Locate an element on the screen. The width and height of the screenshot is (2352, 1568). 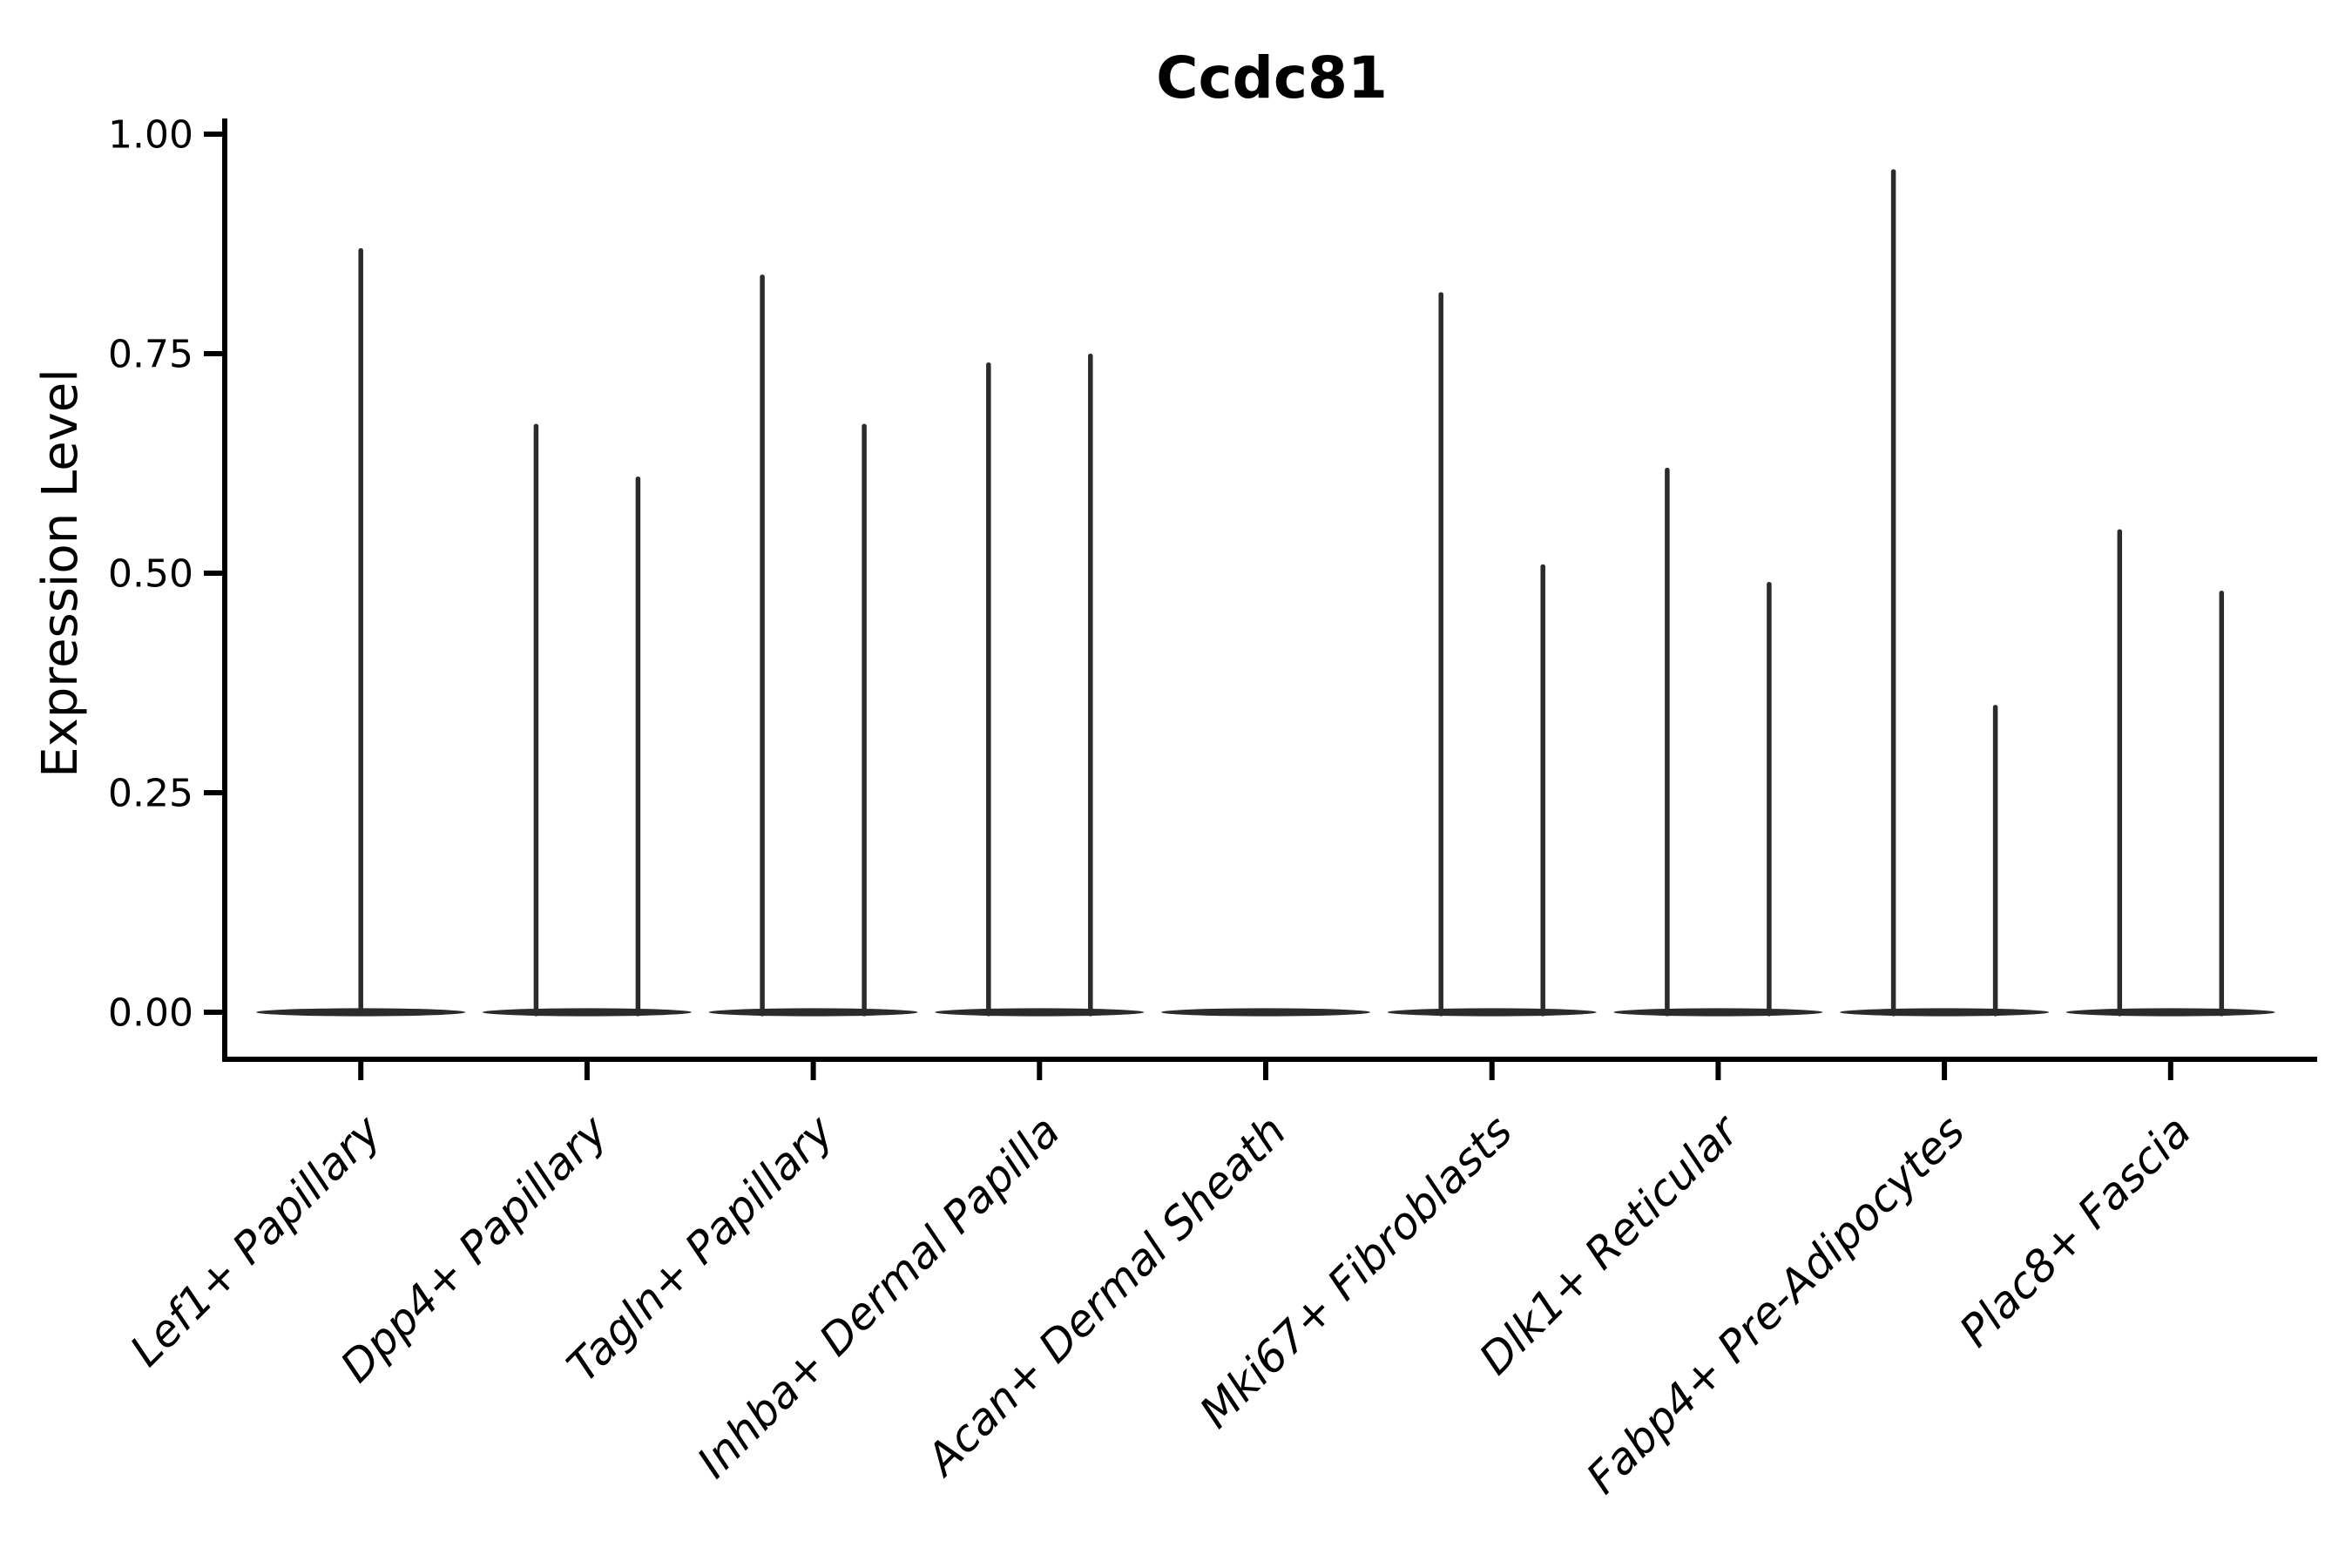
x-tick-label: Plac8+ Fascia is located at coordinates (2075, 1231).